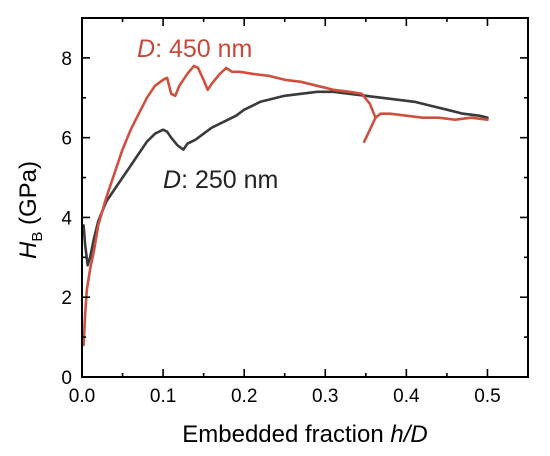 The image size is (550, 456). I want to click on y-tick-label: 4, so click(66, 218).